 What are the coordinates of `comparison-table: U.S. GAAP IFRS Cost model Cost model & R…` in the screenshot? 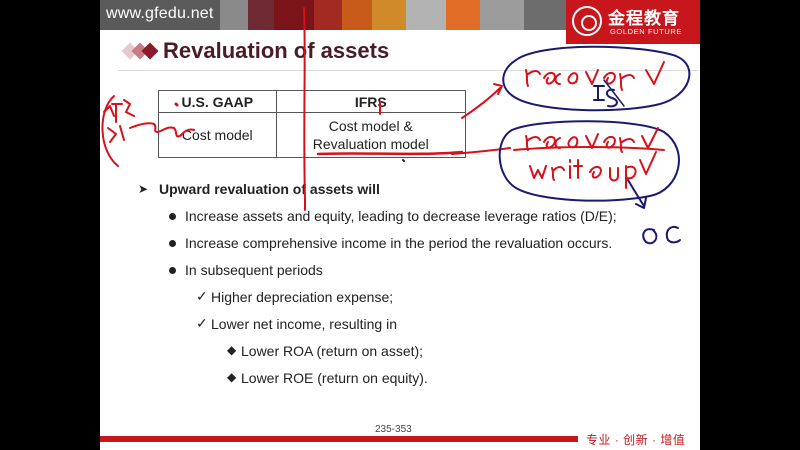 It's located at (312, 123).